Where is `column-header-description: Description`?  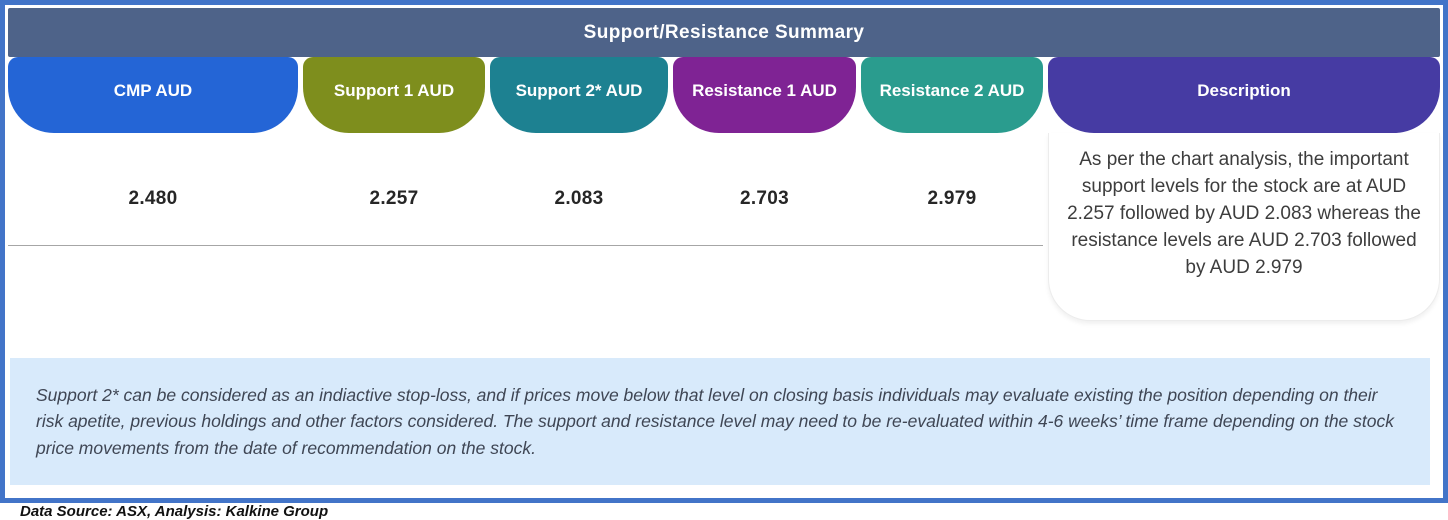
column-header-description: Description is located at coordinates (1244, 95).